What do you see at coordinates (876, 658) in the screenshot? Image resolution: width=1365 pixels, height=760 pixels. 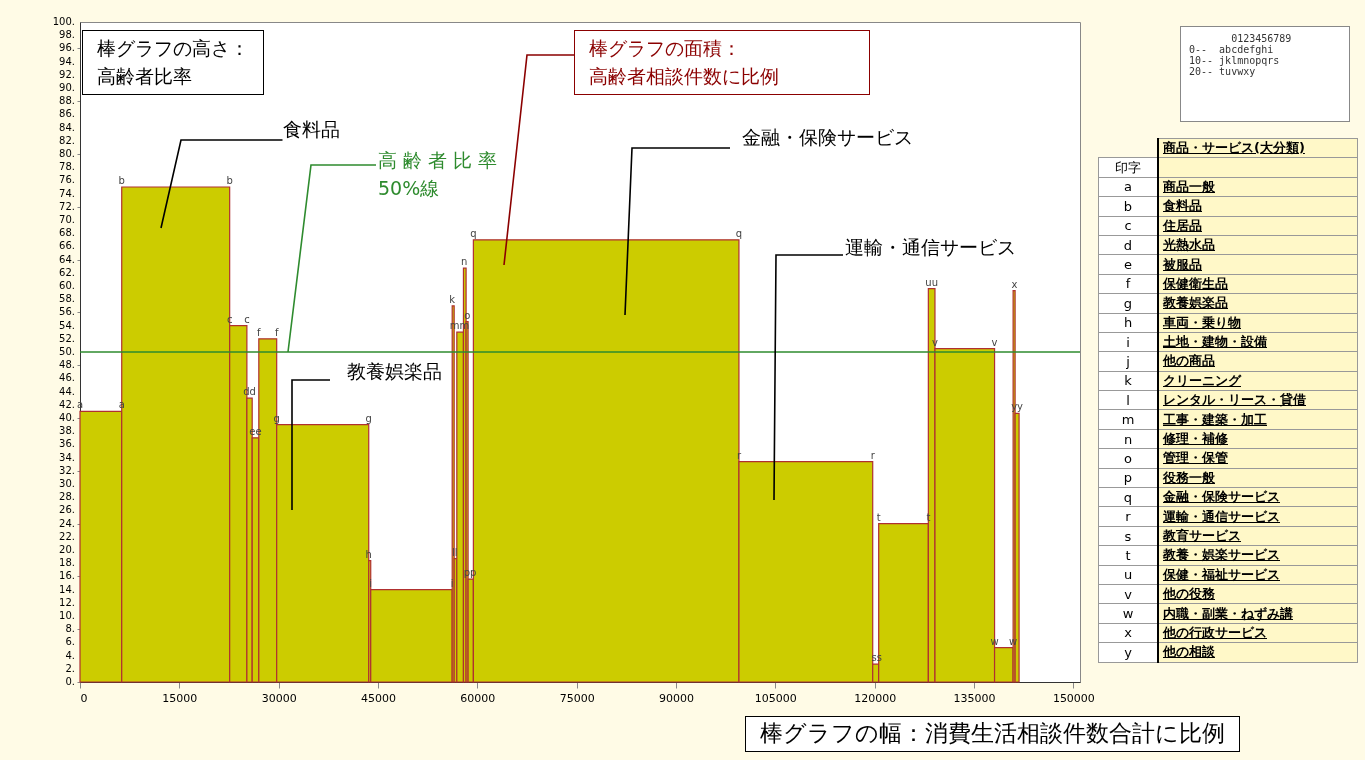 I see `annotation: ss` at bounding box center [876, 658].